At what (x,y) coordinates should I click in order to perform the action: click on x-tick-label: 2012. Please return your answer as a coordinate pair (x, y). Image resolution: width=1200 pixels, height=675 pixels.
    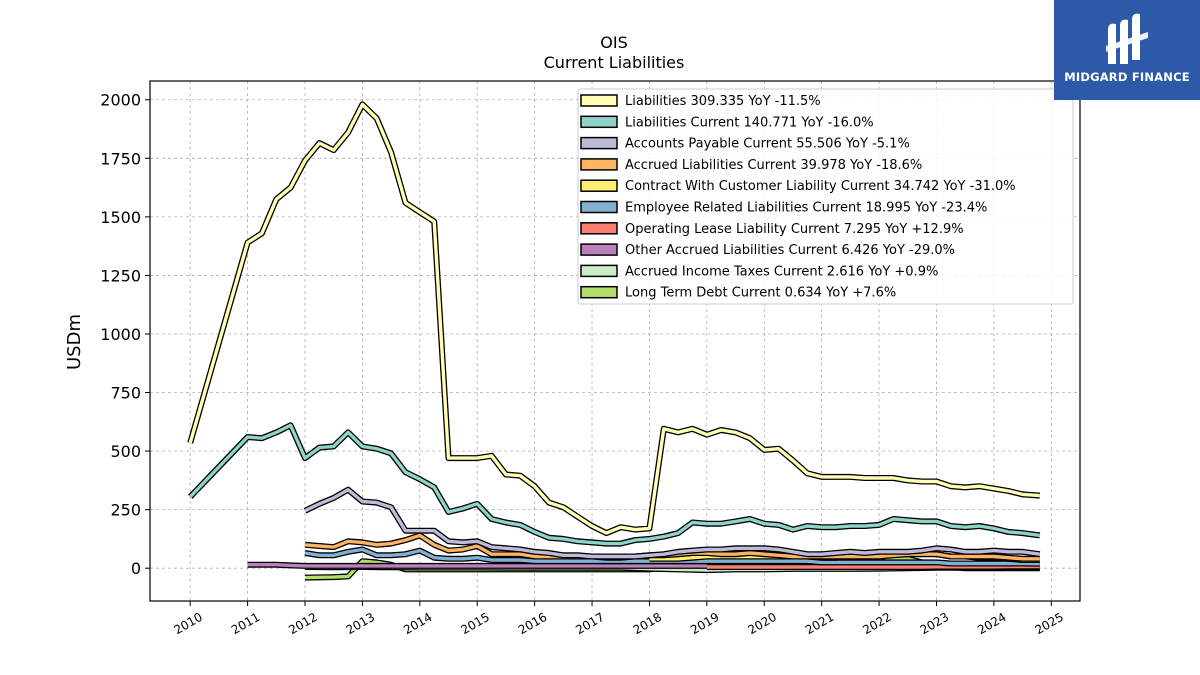
    Looking at the image, I should click on (302, 623).